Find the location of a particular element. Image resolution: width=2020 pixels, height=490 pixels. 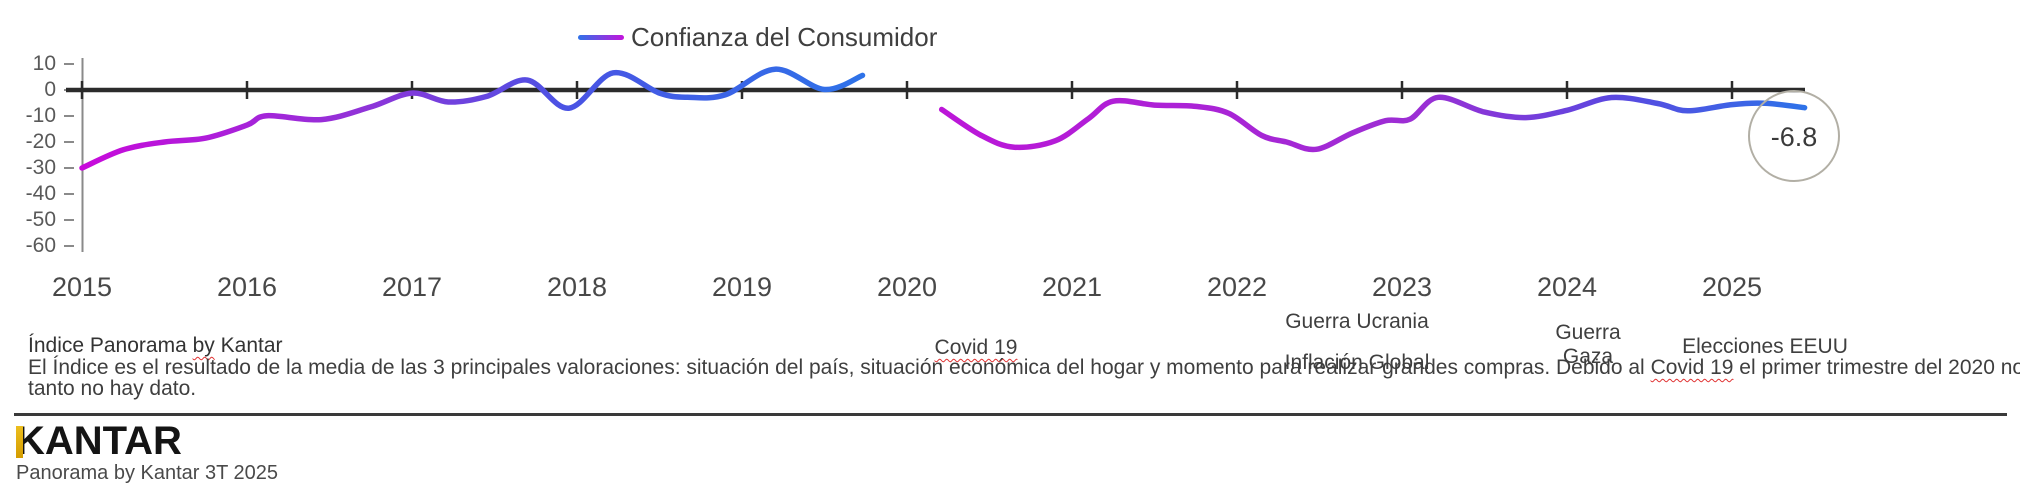

x-axis-label-2022: 2022 is located at coordinates (1237, 287).